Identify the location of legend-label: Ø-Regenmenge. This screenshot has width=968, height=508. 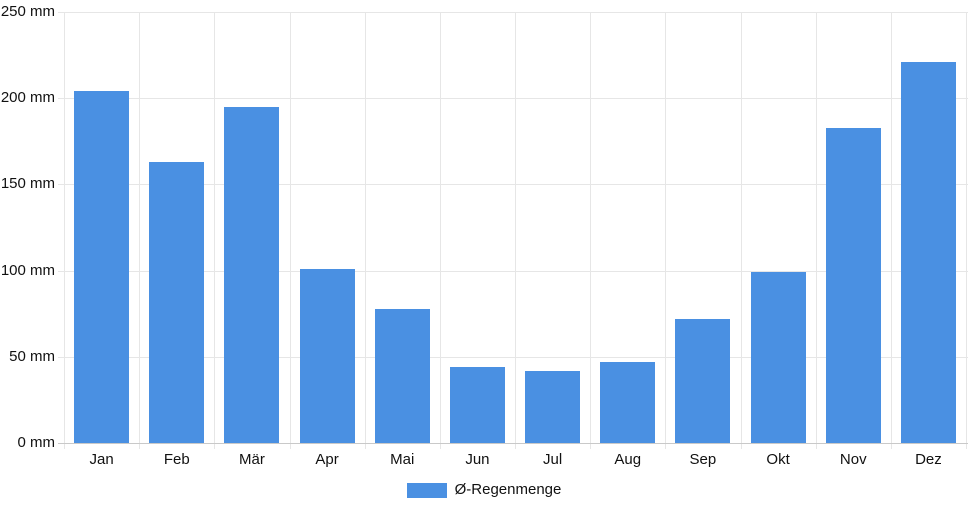
(508, 489).